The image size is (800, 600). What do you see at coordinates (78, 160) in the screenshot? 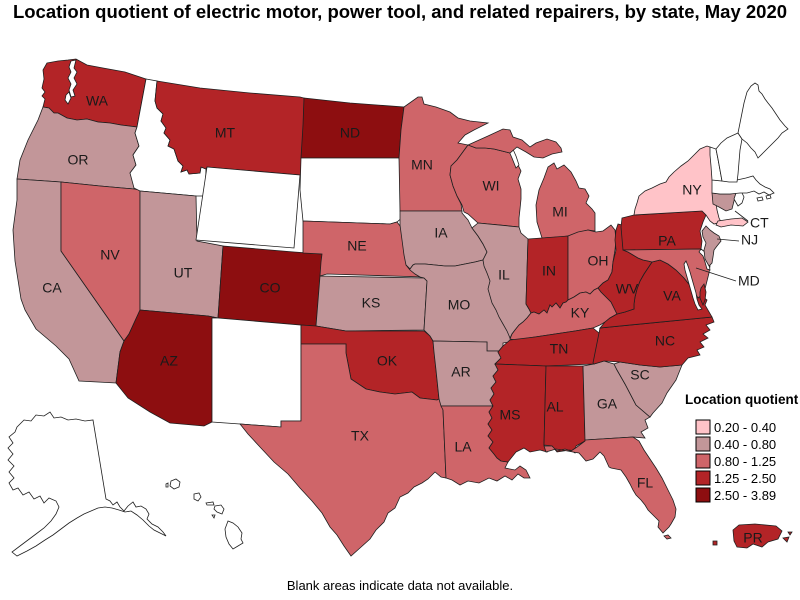
I see `svg-text: OR` at bounding box center [78, 160].